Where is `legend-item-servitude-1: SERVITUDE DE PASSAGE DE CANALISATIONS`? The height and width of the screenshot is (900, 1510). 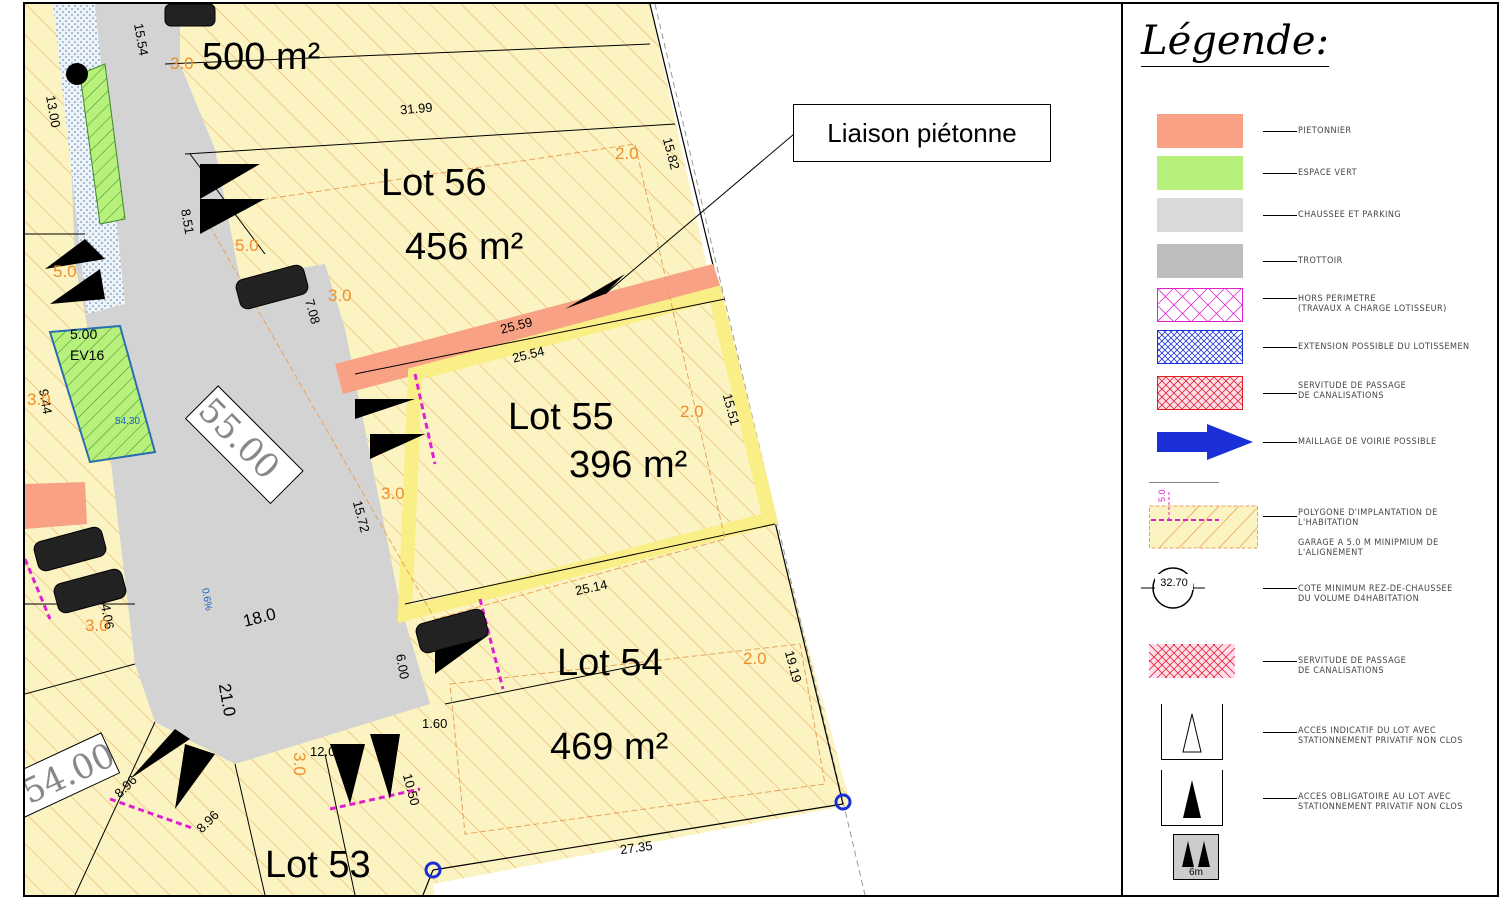
legend-item-servitude-1: SERVITUDE DE PASSAGE DE CANALISATIONS is located at coordinates (1311, 396).